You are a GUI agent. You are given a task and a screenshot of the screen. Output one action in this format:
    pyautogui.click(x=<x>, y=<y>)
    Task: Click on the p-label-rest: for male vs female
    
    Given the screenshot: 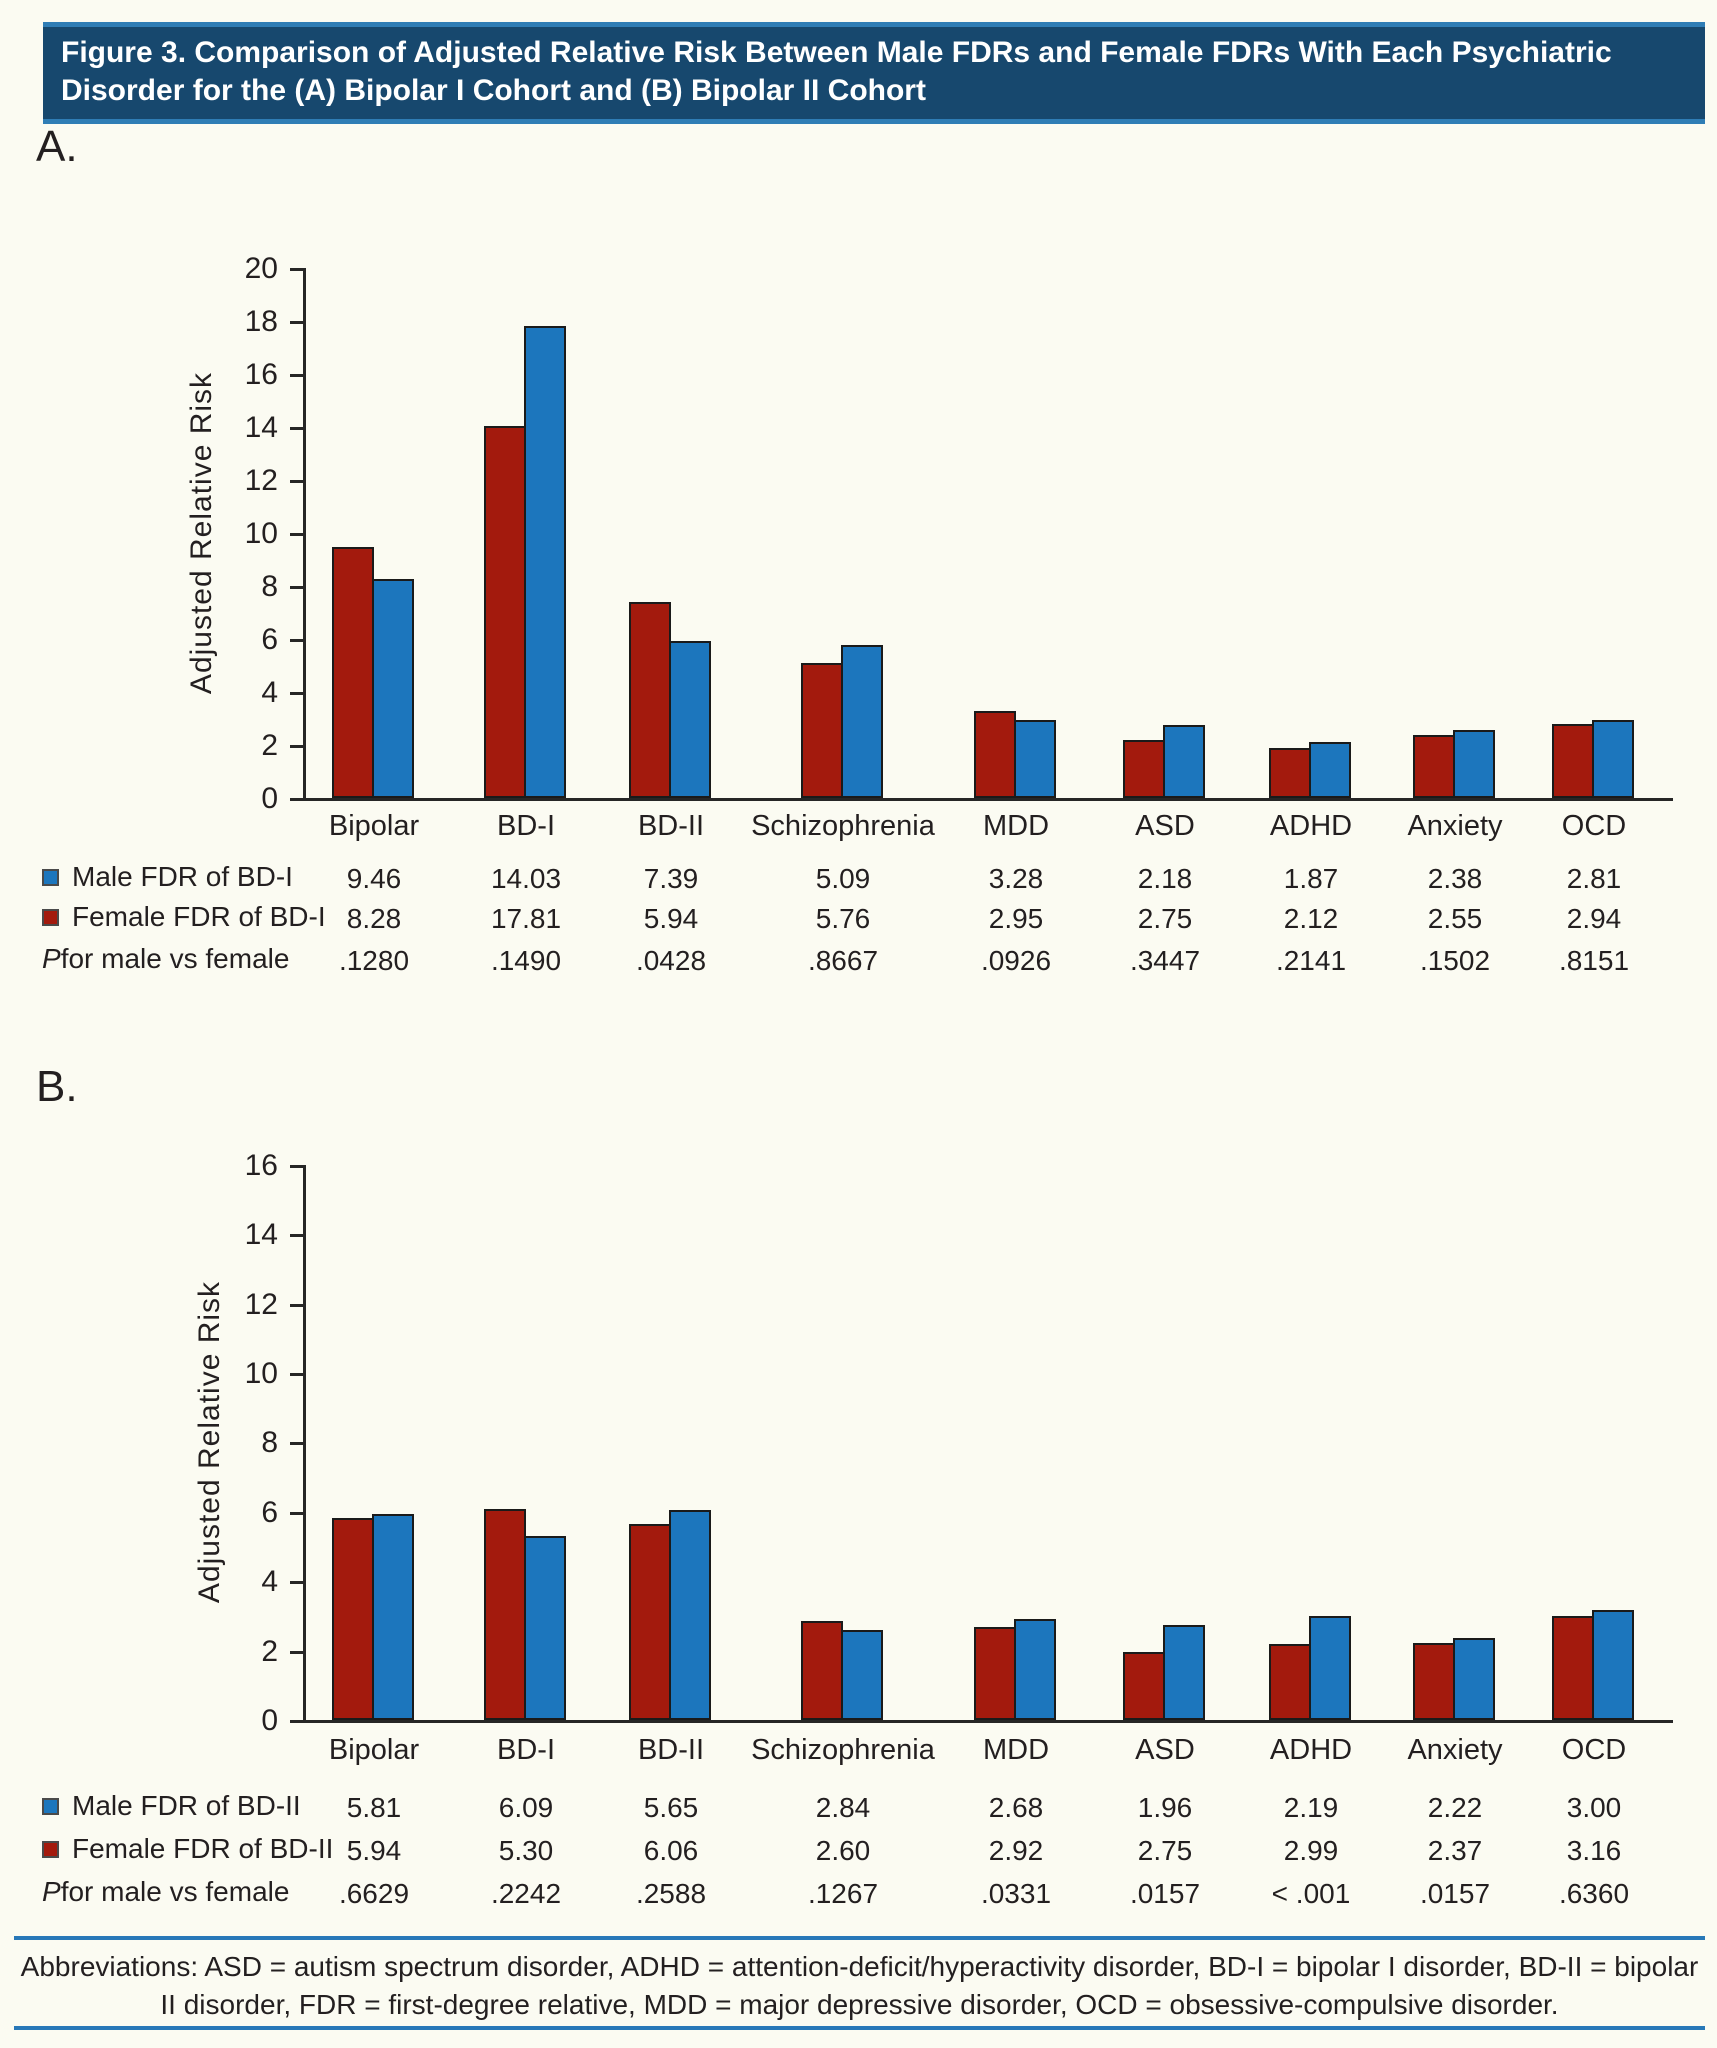 What is the action you would take?
    pyautogui.click(x=175, y=958)
    